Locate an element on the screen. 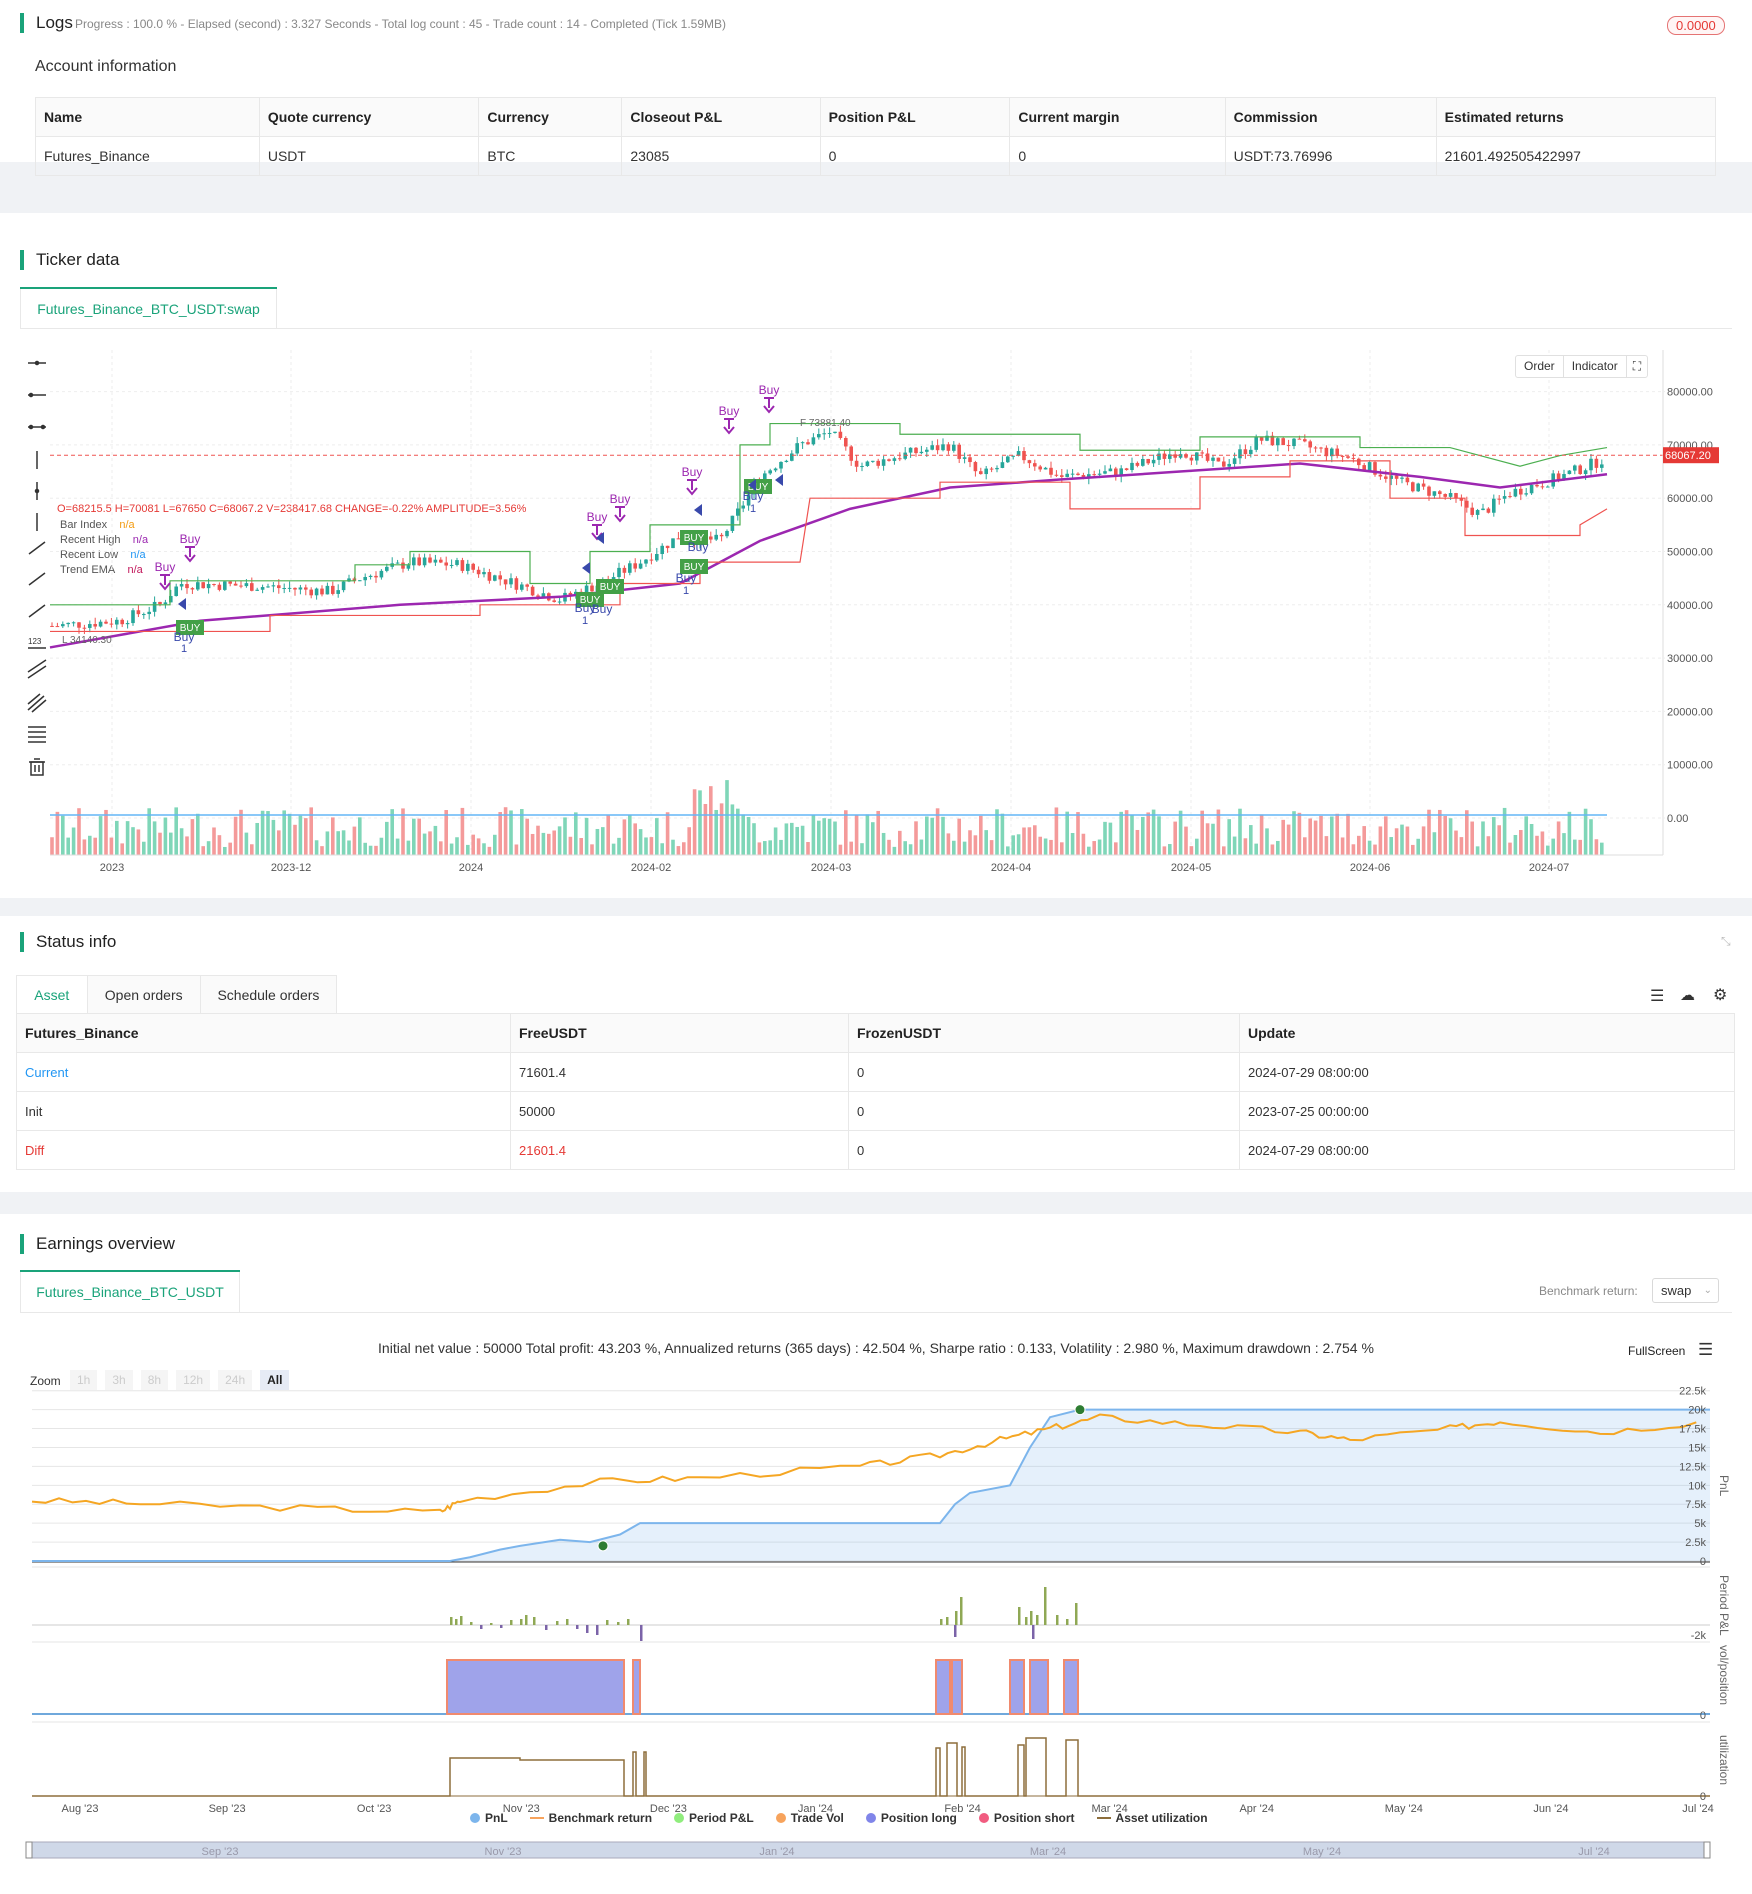  zoom-12h: 12h is located at coordinates (193, 1380).